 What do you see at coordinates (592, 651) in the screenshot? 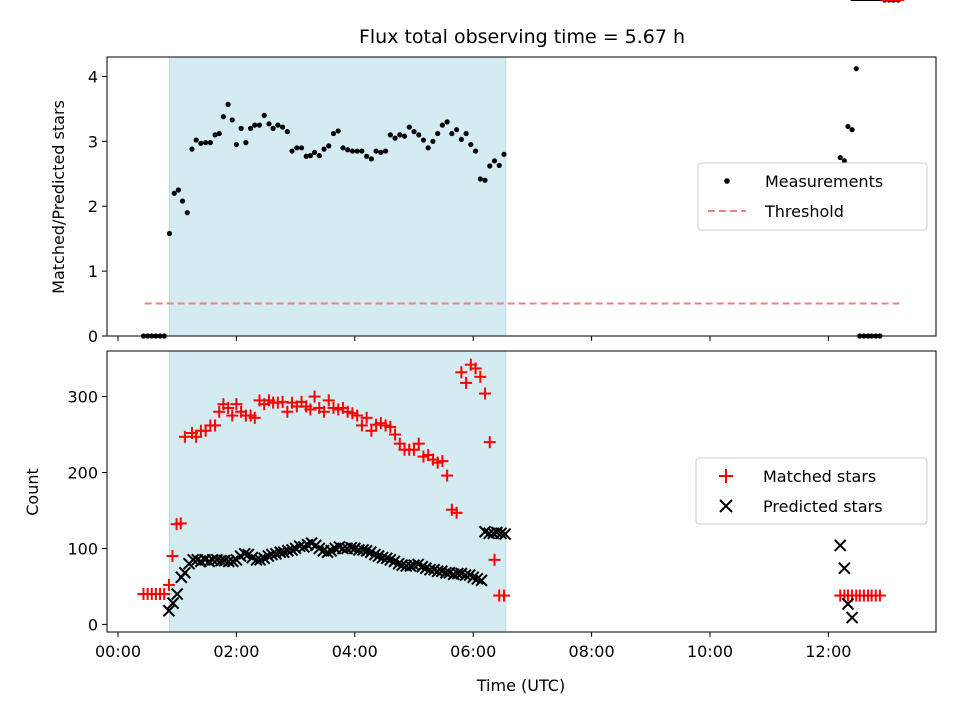
I see `x-tick-label: 08:00` at bounding box center [592, 651].